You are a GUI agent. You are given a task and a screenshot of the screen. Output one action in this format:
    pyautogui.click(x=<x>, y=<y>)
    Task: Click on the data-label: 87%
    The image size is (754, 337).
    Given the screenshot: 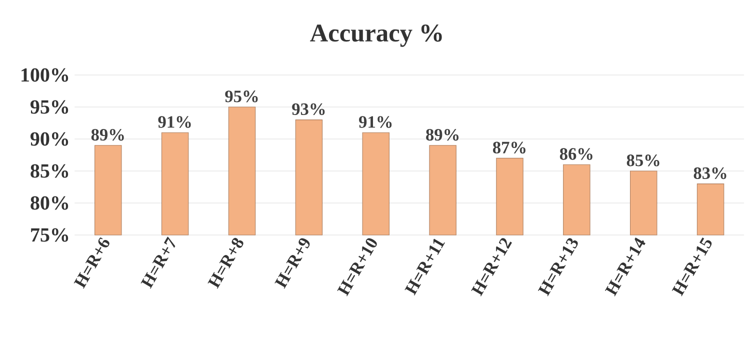 What is the action you would take?
    pyautogui.click(x=509, y=148)
    